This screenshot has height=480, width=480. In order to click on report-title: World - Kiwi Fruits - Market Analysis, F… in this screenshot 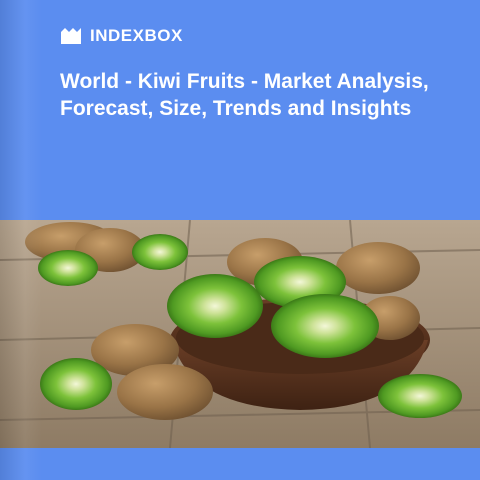, I will do `click(244, 95)`.